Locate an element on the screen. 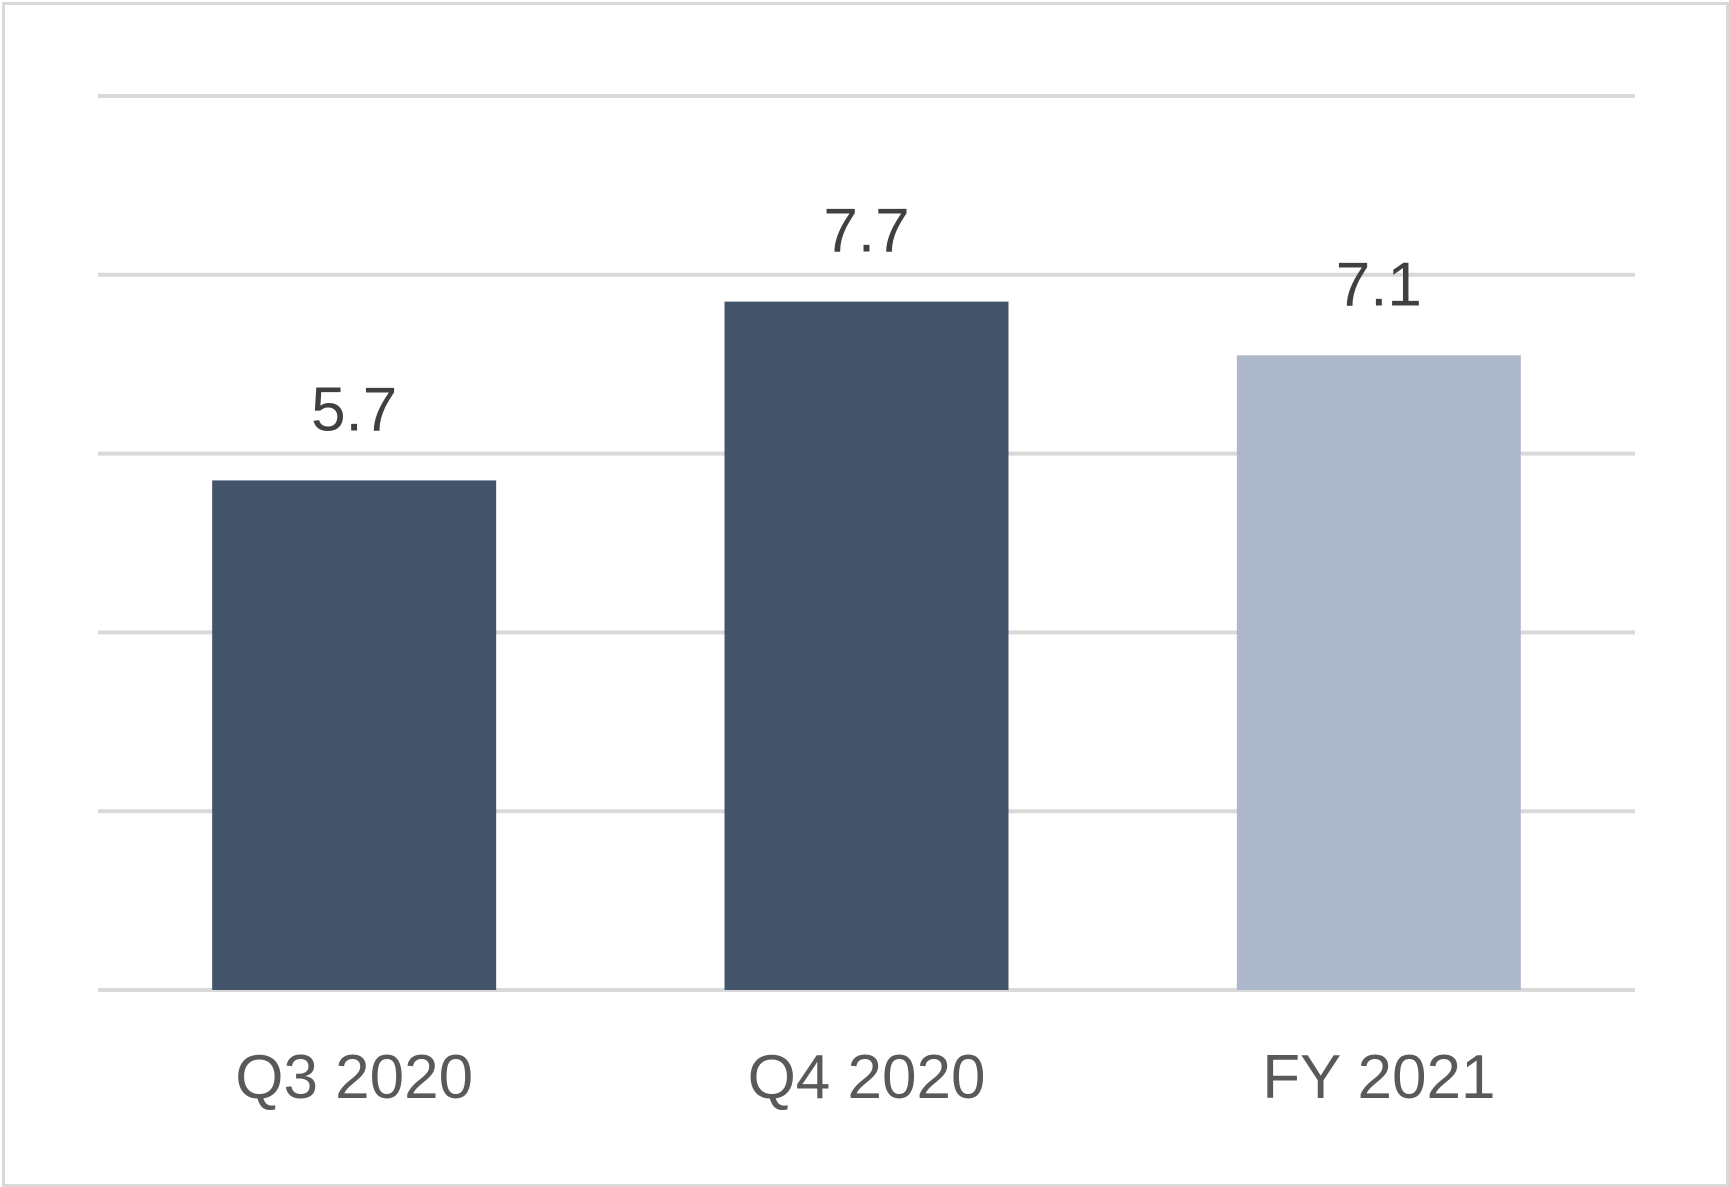 Image resolution: width=1729 pixels, height=1187 pixels. x-axis-tick-labels: Q3 2020 Q4 2020 FY 2021 is located at coordinates (865, 1077).